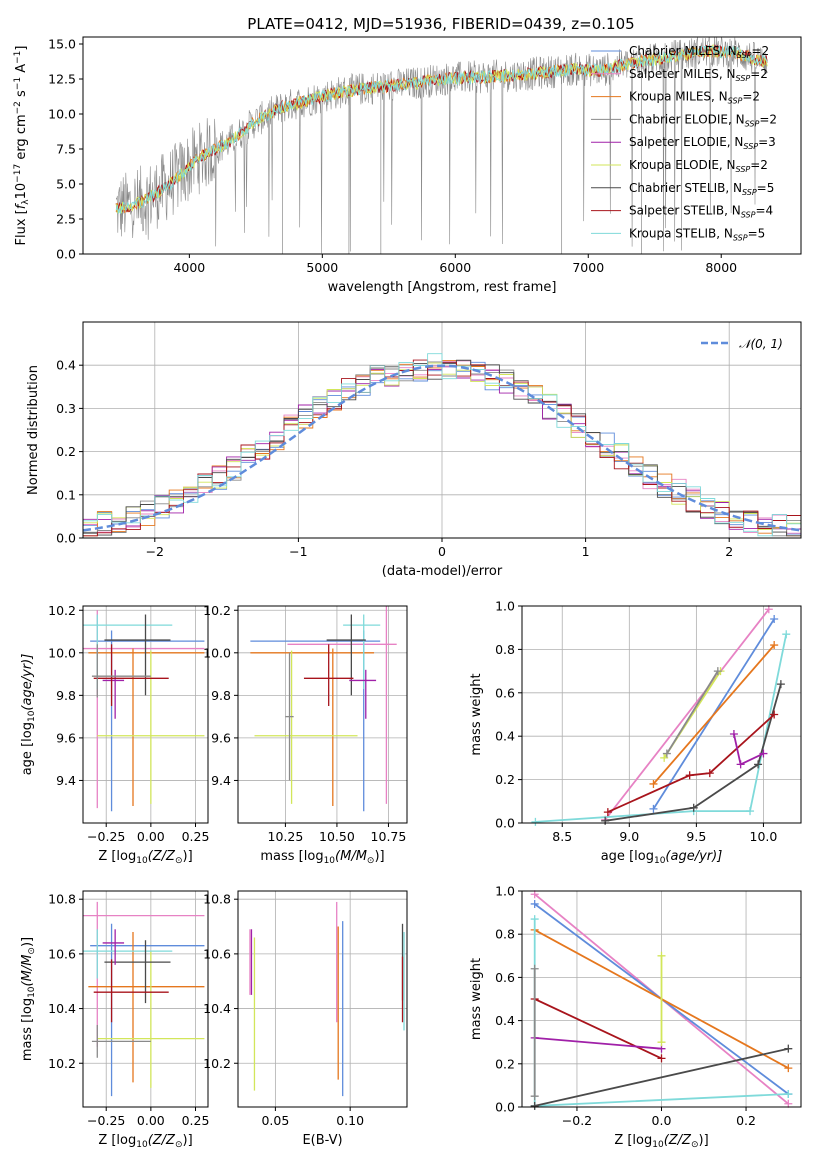 The height and width of the screenshot is (1170, 819). What do you see at coordinates (322, 857) in the screenshot?
I see `x-axis-label: mass [log10(M/M⊙)]` at bounding box center [322, 857].